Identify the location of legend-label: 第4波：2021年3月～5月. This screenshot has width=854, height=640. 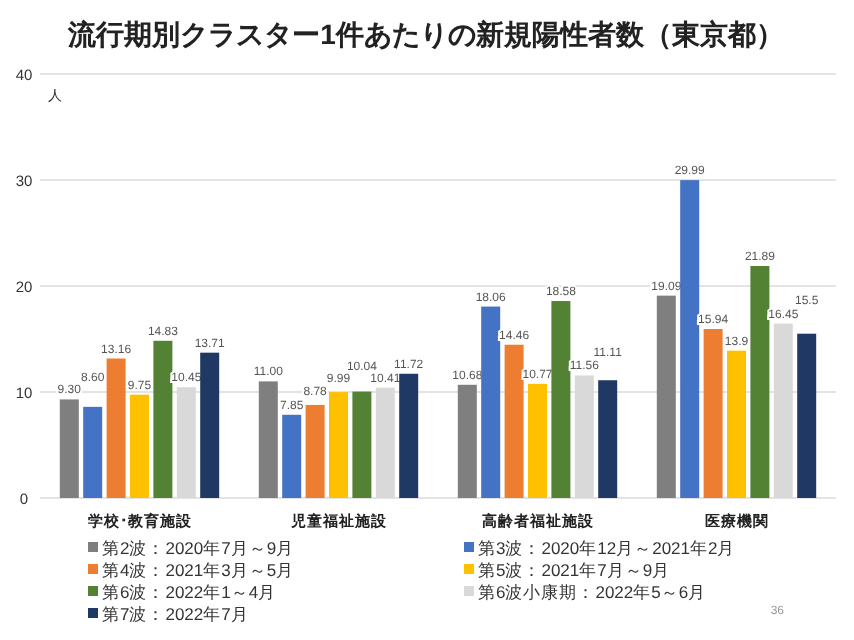
(198, 570).